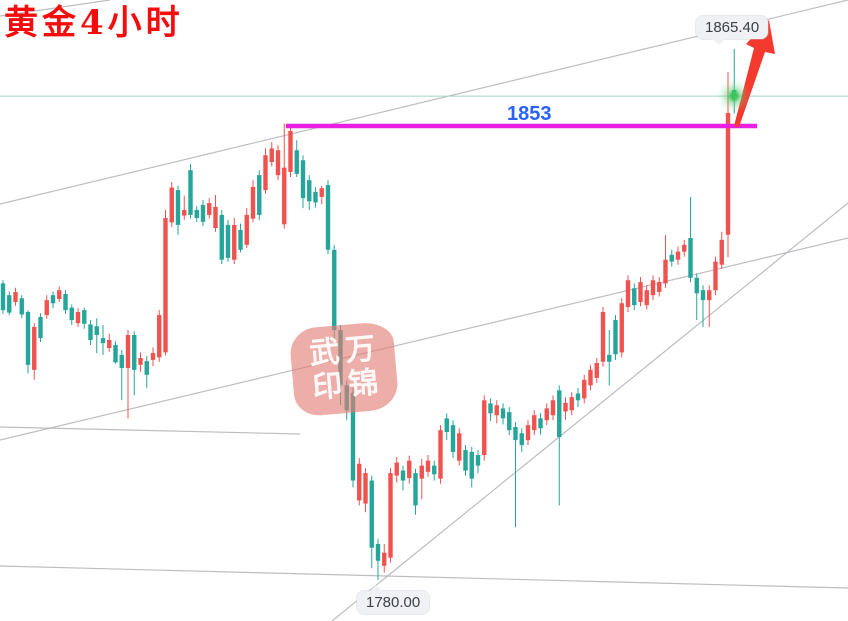 This screenshot has height=621, width=848. What do you see at coordinates (326, 370) in the screenshot?
I see `watermark-left-characters: 武印` at bounding box center [326, 370].